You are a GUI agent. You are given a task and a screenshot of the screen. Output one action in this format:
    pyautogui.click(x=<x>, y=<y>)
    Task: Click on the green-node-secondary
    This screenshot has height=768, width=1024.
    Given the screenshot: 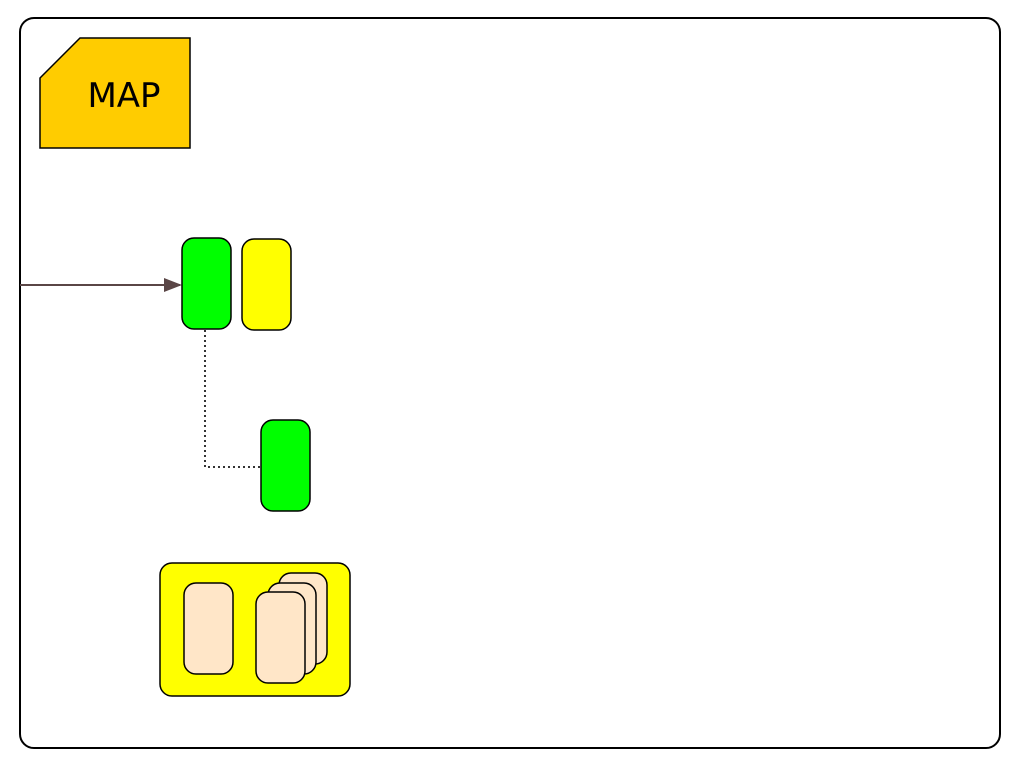 What is the action you would take?
    pyautogui.click(x=285, y=465)
    